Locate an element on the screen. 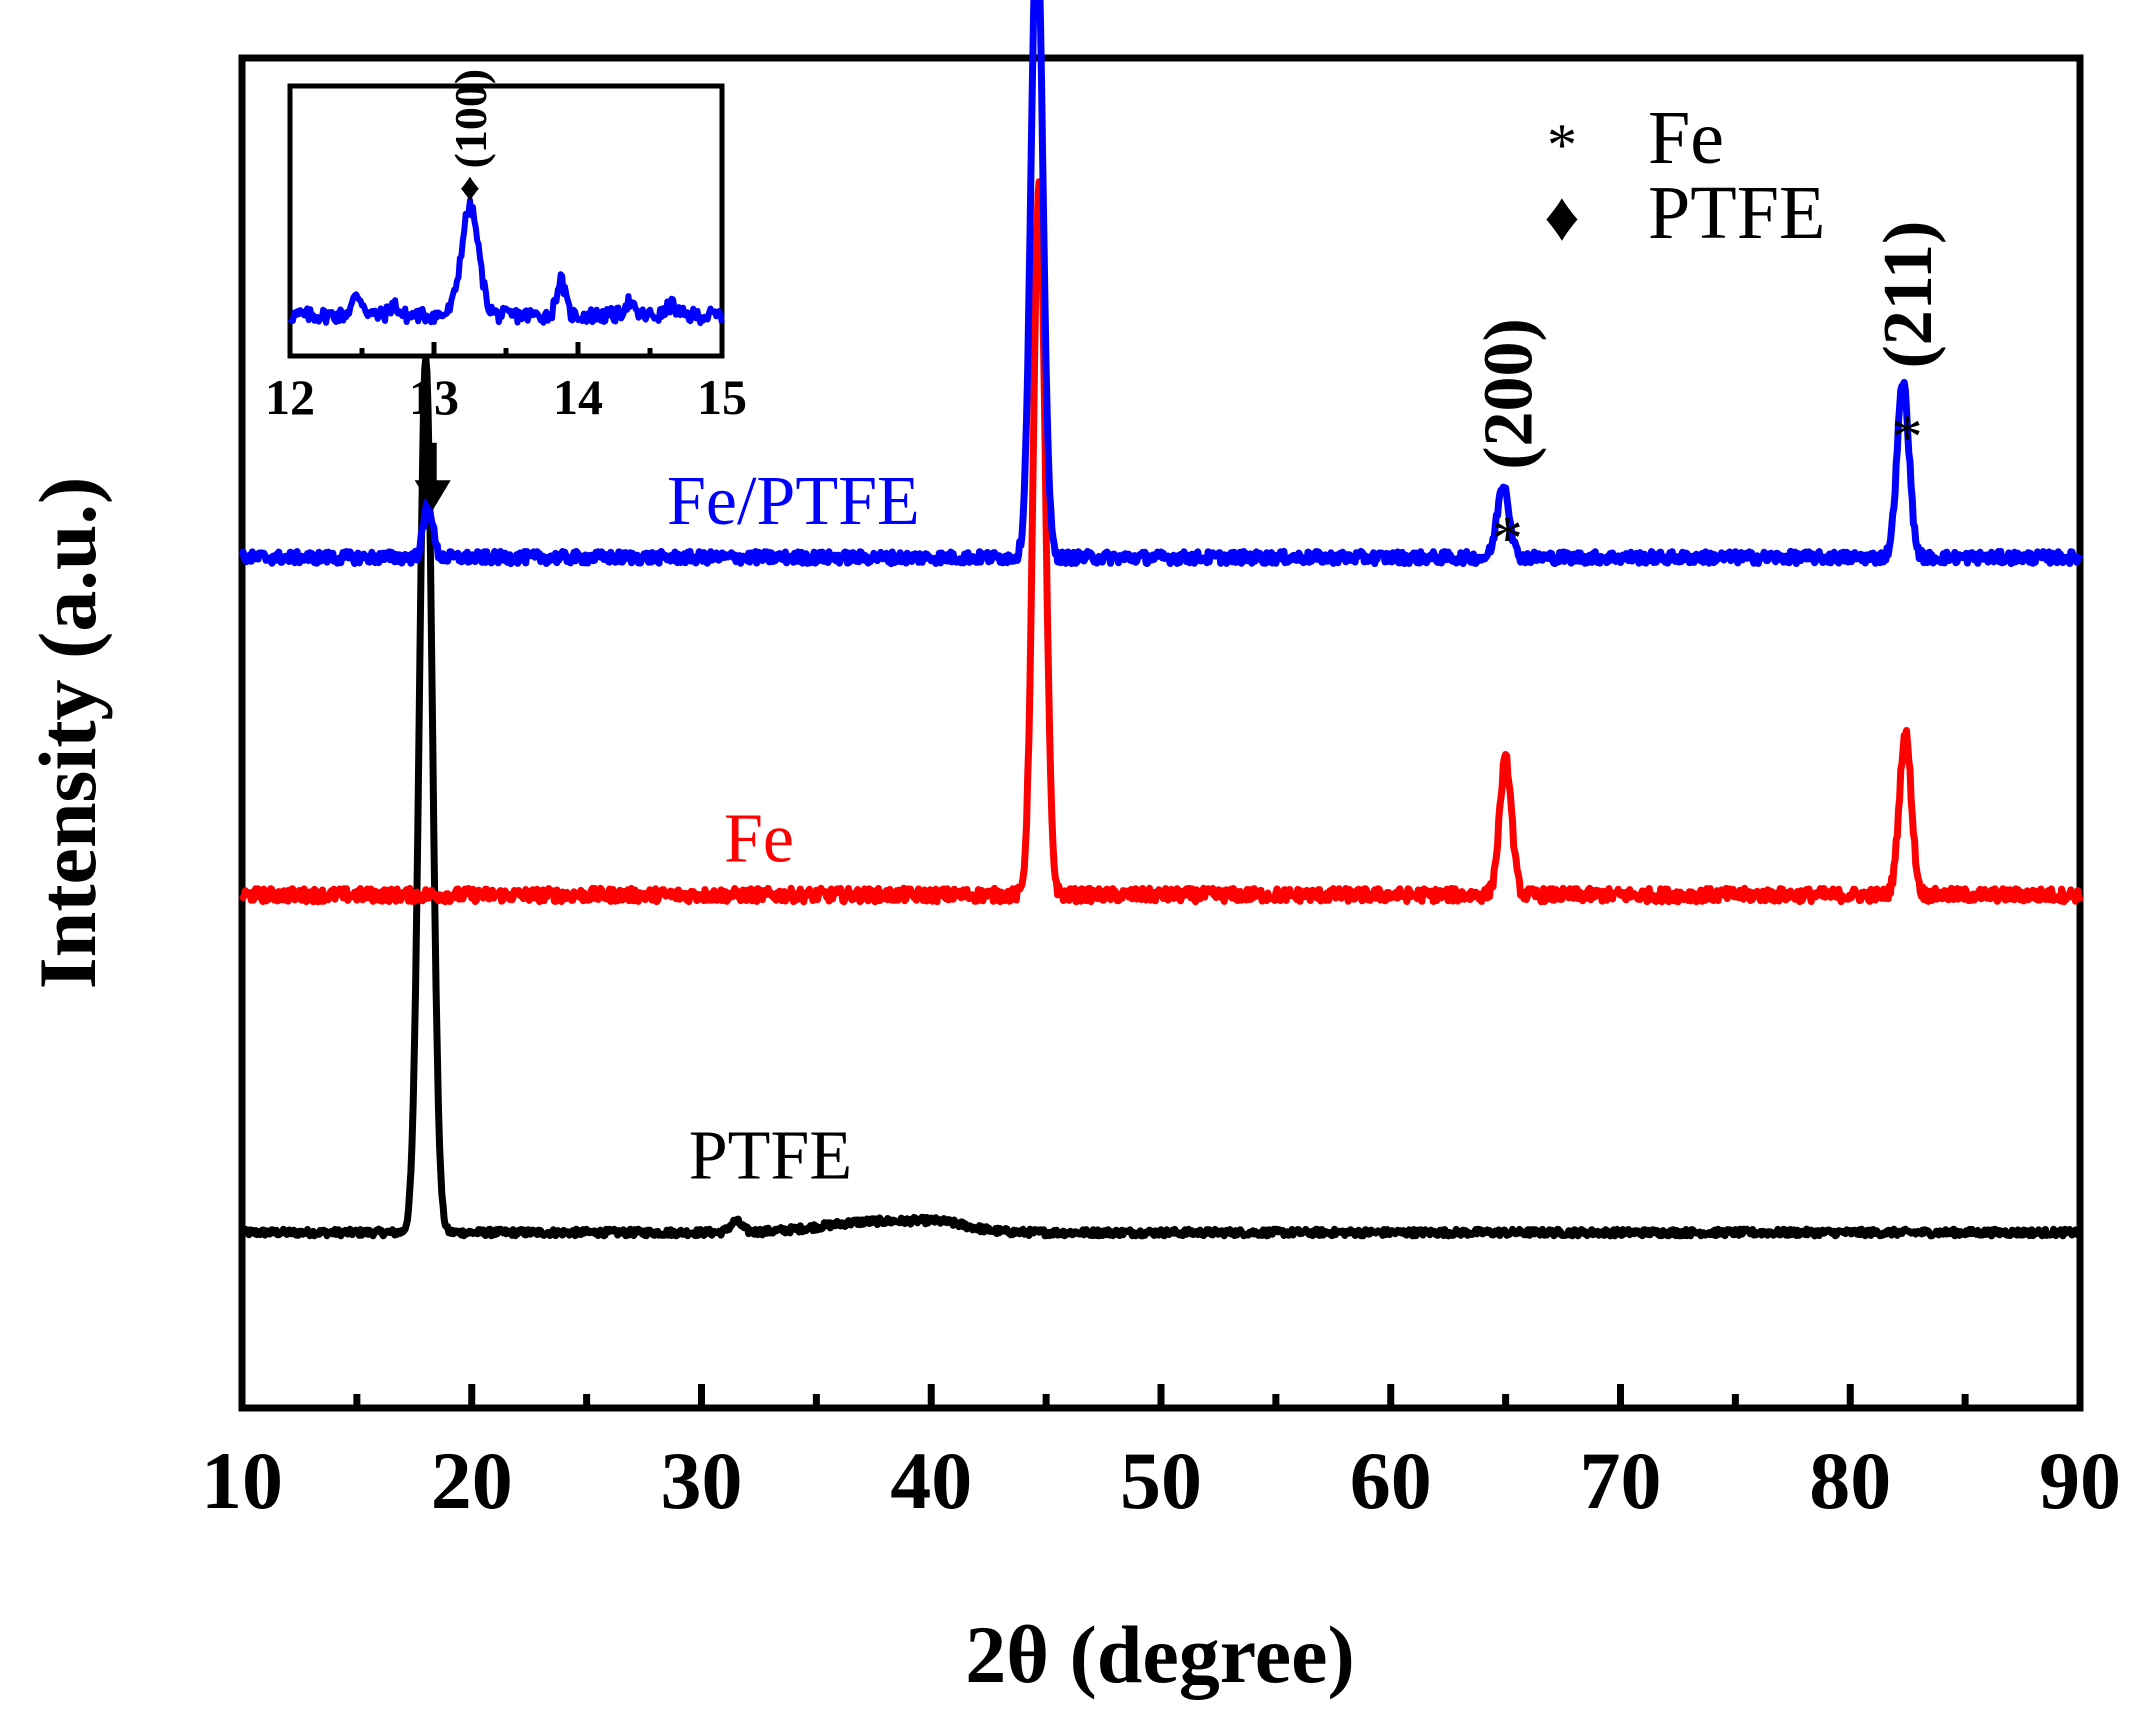  inset-line-layer is located at coordinates (506, 262).